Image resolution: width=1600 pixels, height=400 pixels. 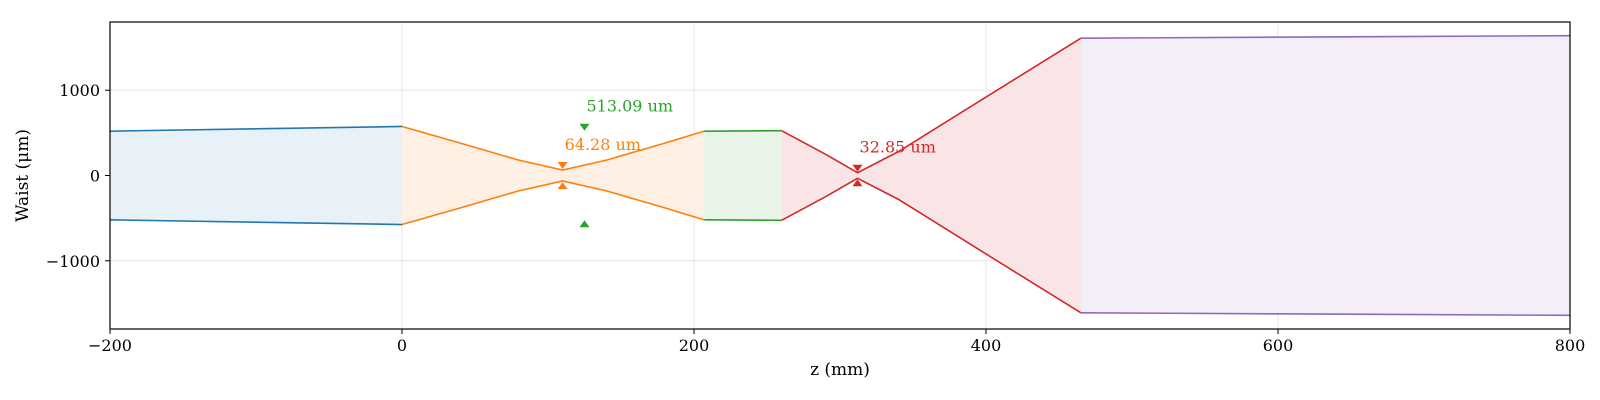 I want to click on x-tick-label: 600, so click(x=1278, y=345).